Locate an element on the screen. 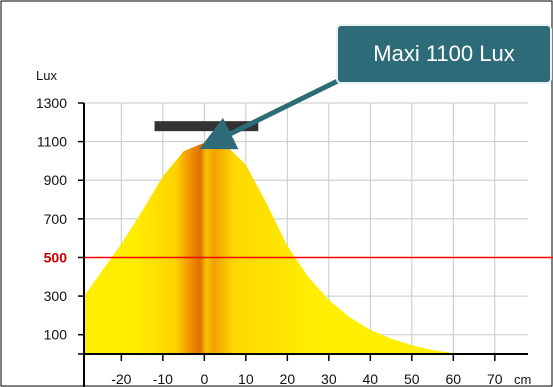 This screenshot has width=553, height=387. x-axis-ticks: -20 -10 0 10 20 30 40 50 60 70 is located at coordinates (307, 370).